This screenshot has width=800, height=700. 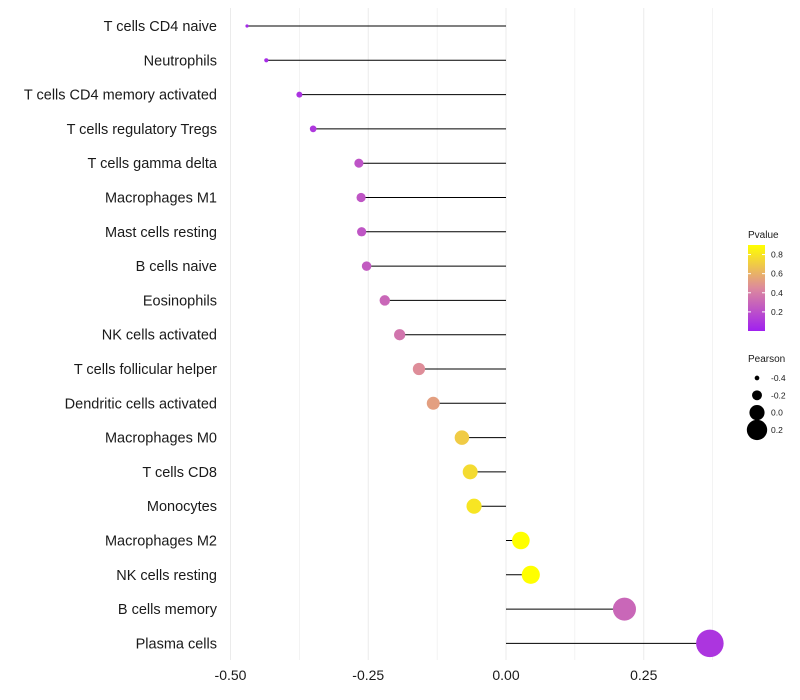 What do you see at coordinates (142, 130) in the screenshot?
I see `category-label: T cells regulatory Tregs` at bounding box center [142, 130].